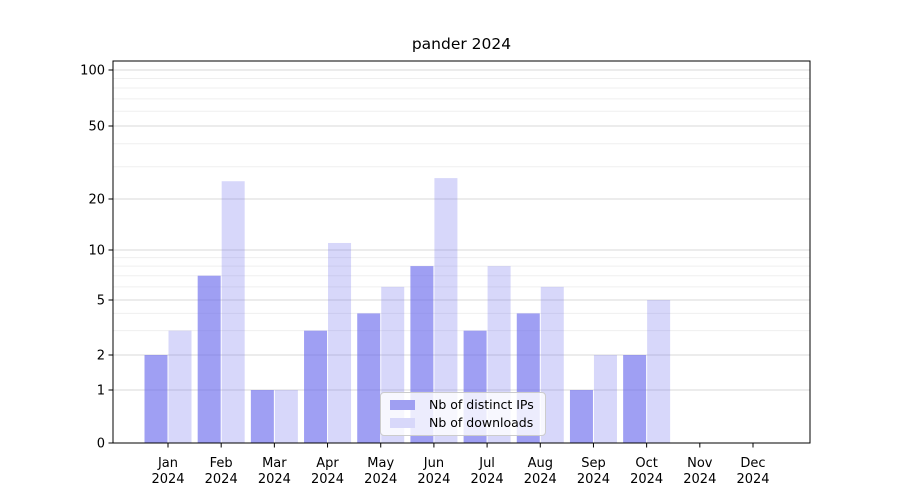  I want to click on x-tick-label: Sep 2024, so click(593, 471).